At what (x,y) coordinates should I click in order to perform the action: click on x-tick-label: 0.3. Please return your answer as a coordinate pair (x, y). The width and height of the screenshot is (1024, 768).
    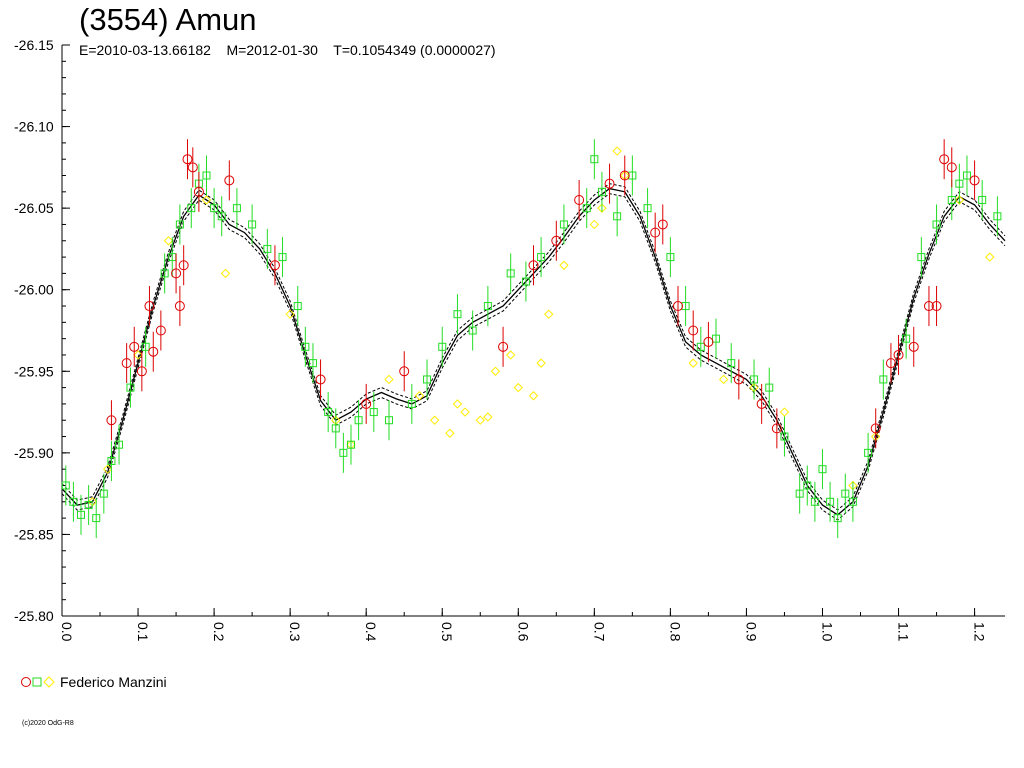
    Looking at the image, I should click on (295, 632).